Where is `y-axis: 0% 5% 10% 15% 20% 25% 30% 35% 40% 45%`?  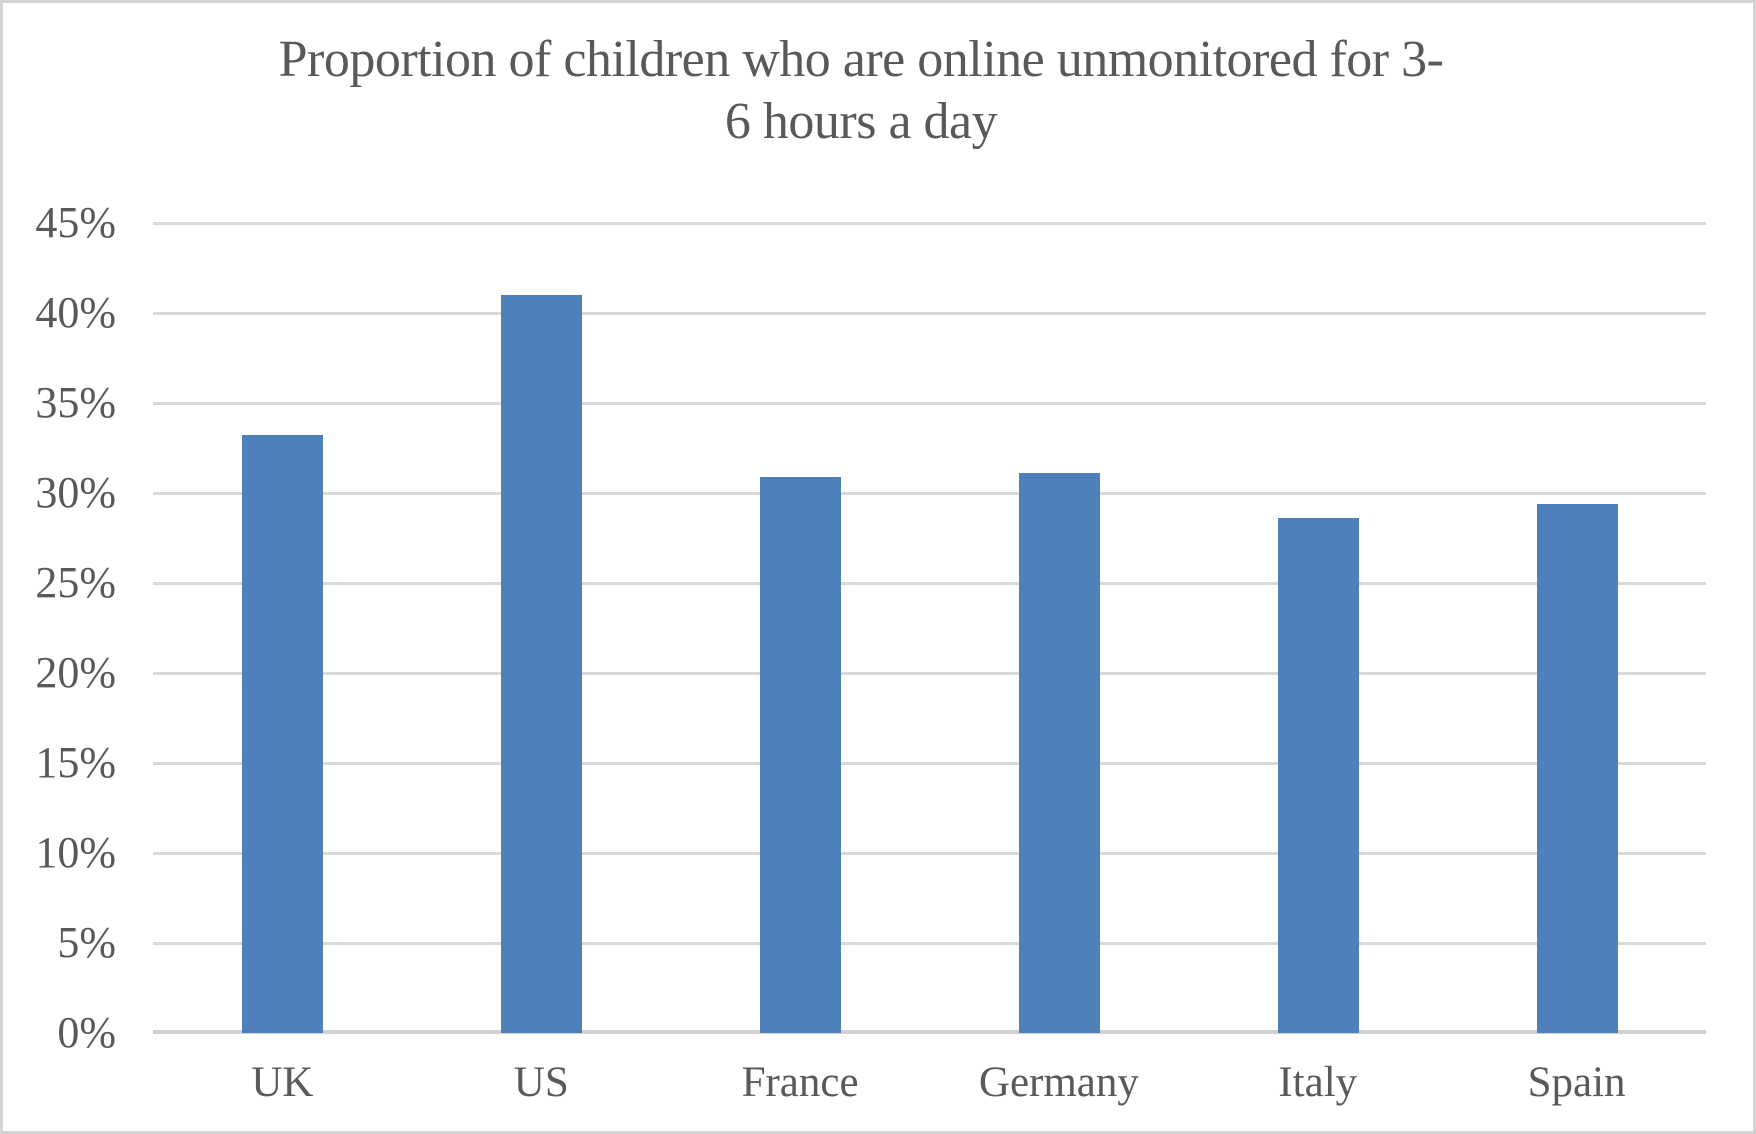
y-axis: 0% 5% 10% 15% 20% 25% 30% 35% 40% 45% is located at coordinates (59, 627).